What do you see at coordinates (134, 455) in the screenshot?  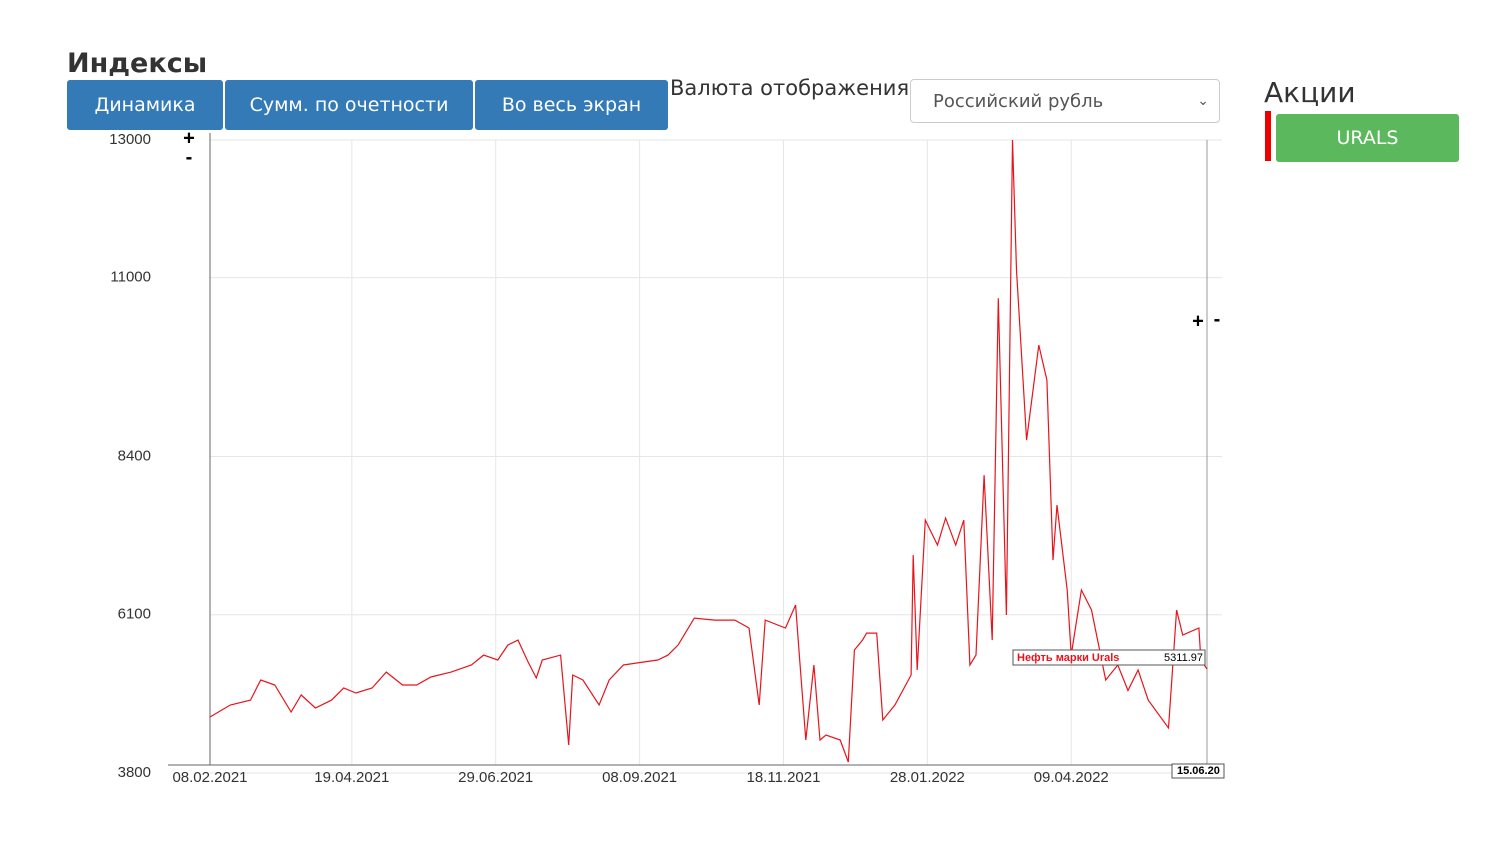 I see `y-tick-label: 8400` at bounding box center [134, 455].